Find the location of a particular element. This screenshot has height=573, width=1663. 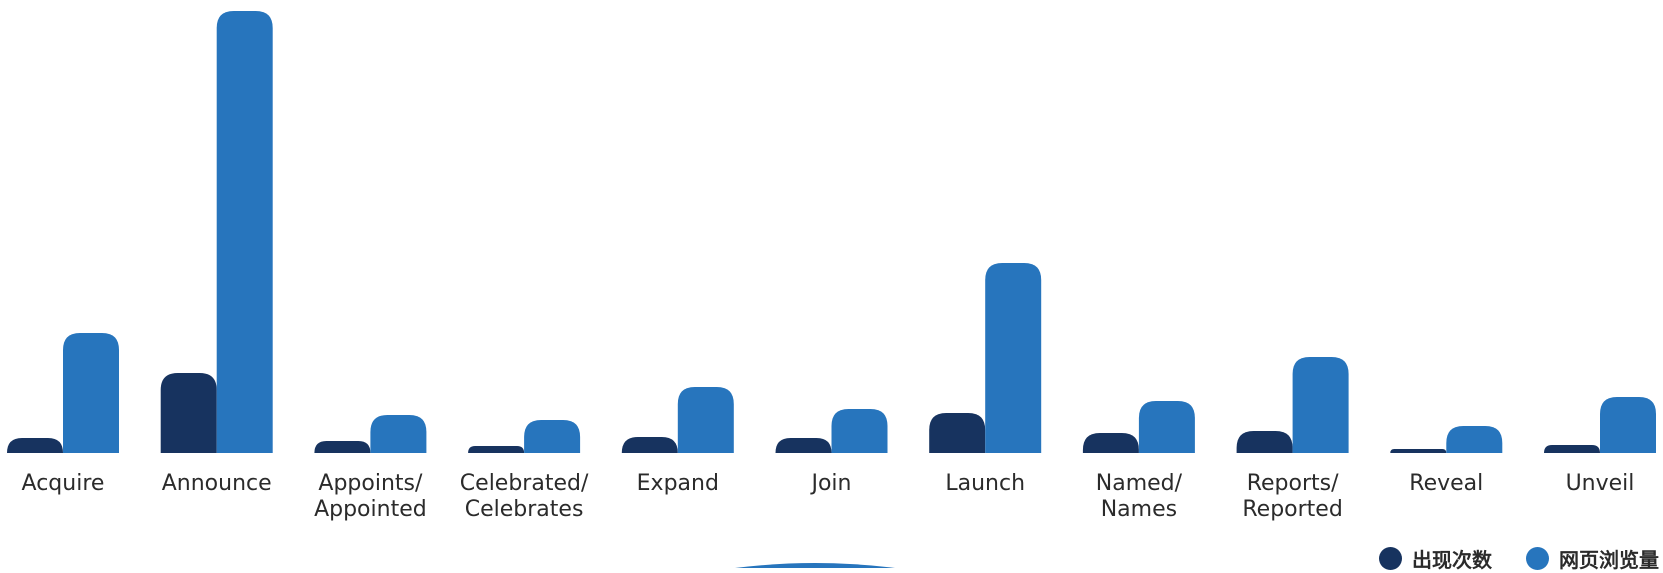

category-label-line: Reported is located at coordinates (1292, 509).